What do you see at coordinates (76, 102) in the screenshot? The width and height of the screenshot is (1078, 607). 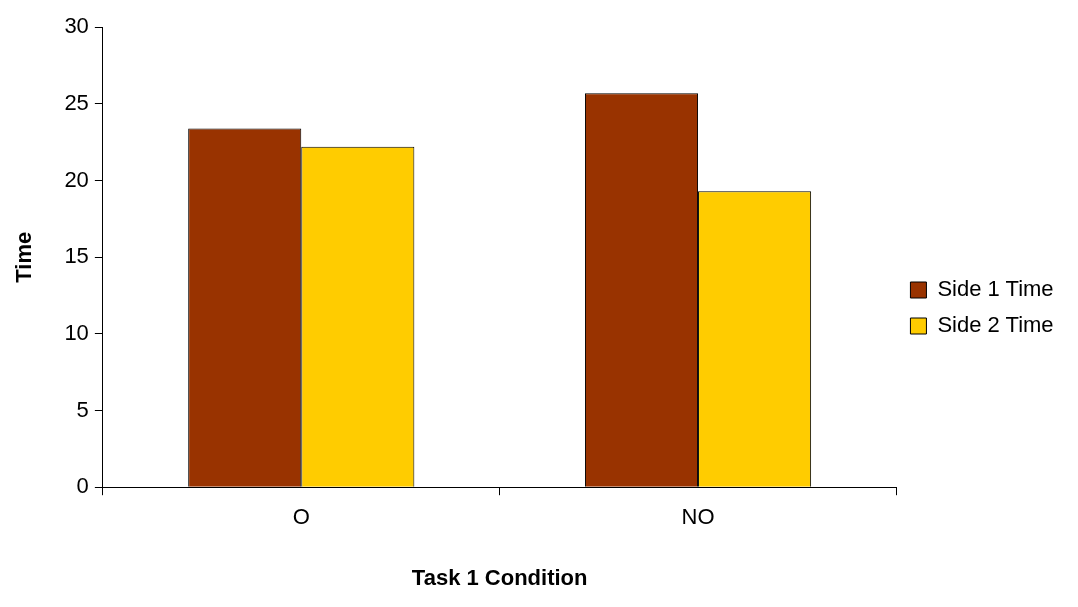 I see `y-tick-label: 25` at bounding box center [76, 102].